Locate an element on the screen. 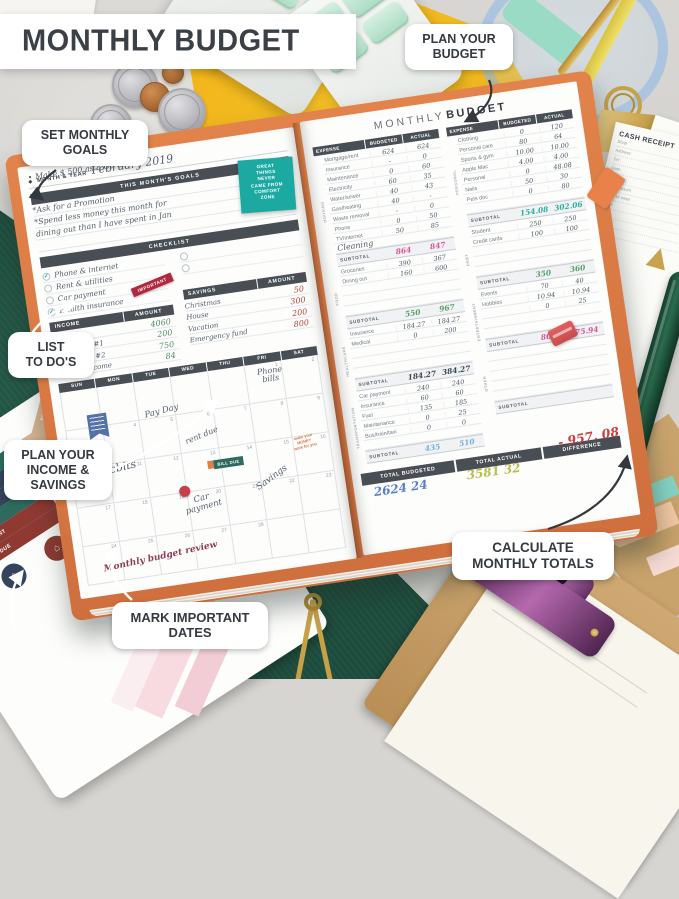  savings-note: Savings is located at coordinates (272, 477).